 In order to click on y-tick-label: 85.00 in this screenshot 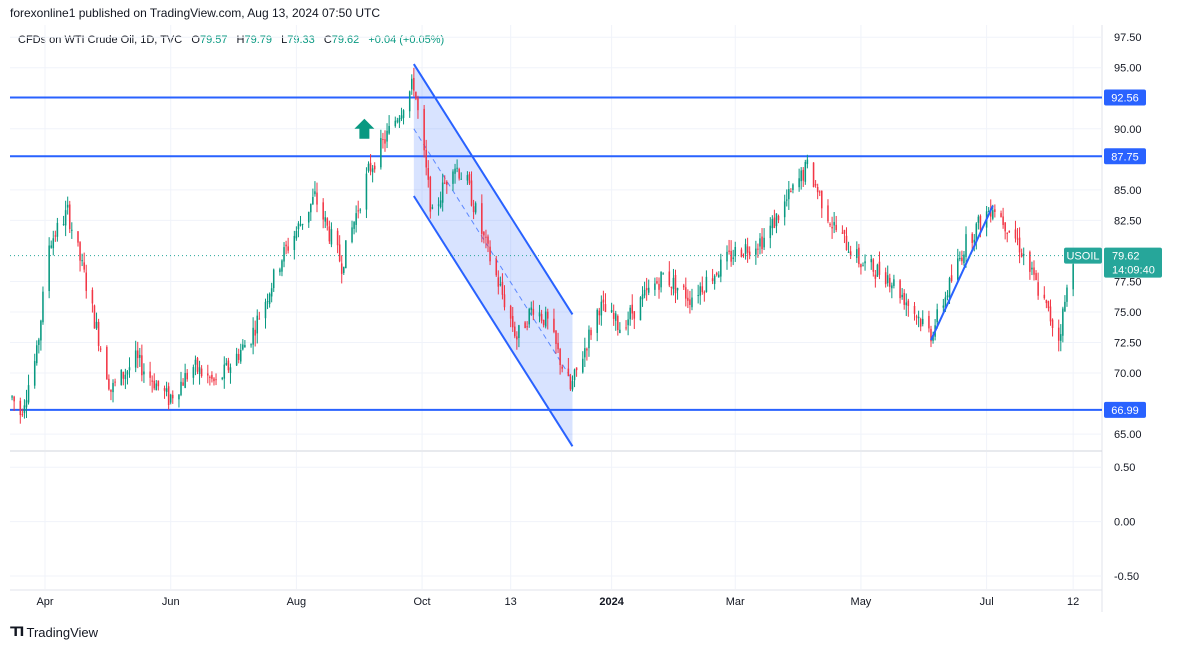, I will do `click(1128, 191)`.